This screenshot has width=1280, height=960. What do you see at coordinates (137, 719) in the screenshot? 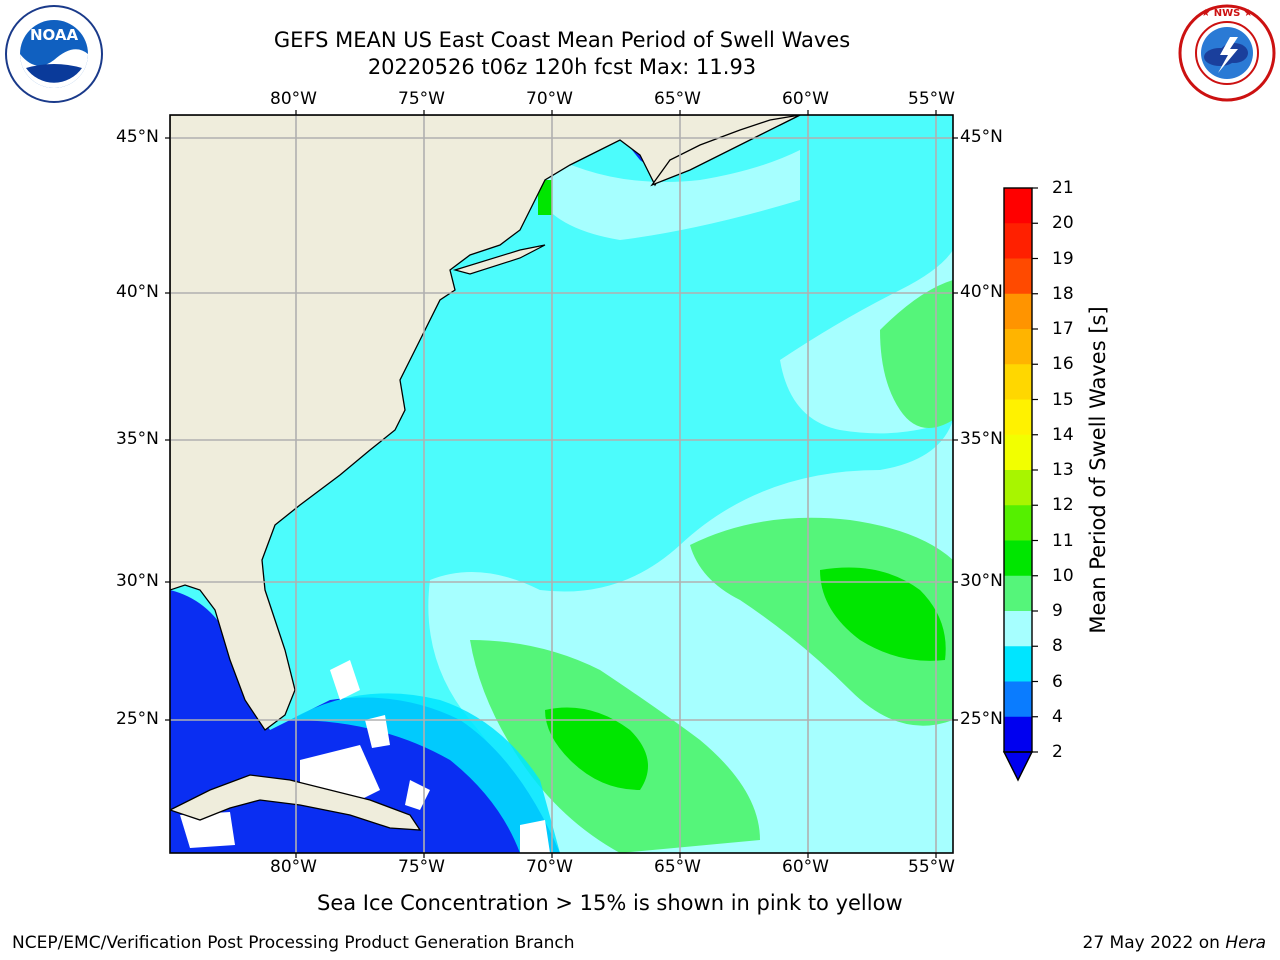
I see `lat-label-left-25n: 25°N` at bounding box center [137, 719].